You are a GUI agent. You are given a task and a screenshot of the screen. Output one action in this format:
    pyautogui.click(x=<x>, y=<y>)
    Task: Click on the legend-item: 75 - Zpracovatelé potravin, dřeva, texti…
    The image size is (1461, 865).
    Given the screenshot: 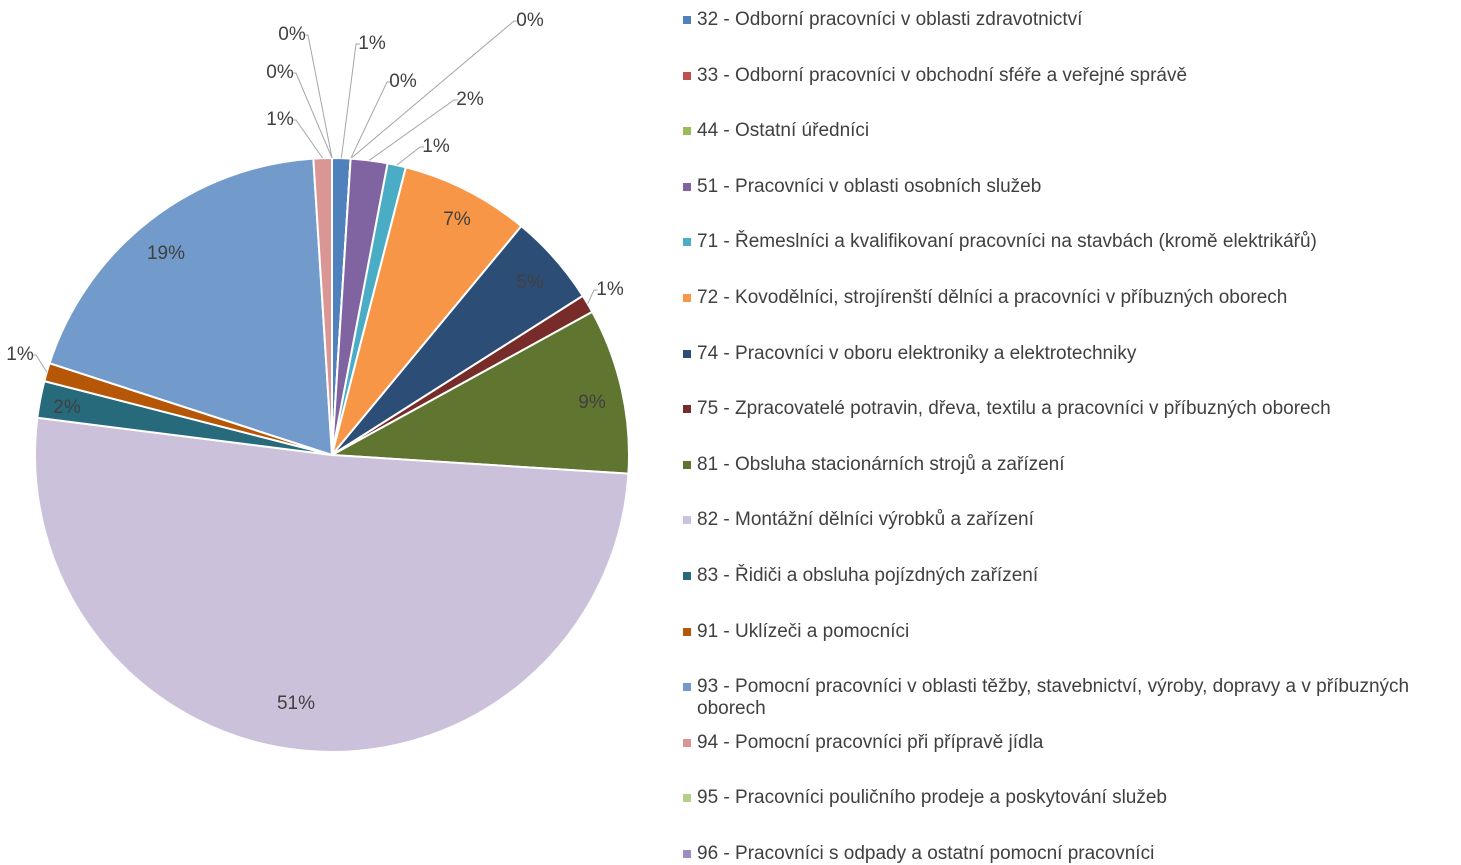 What is the action you would take?
    pyautogui.click(x=1068, y=409)
    